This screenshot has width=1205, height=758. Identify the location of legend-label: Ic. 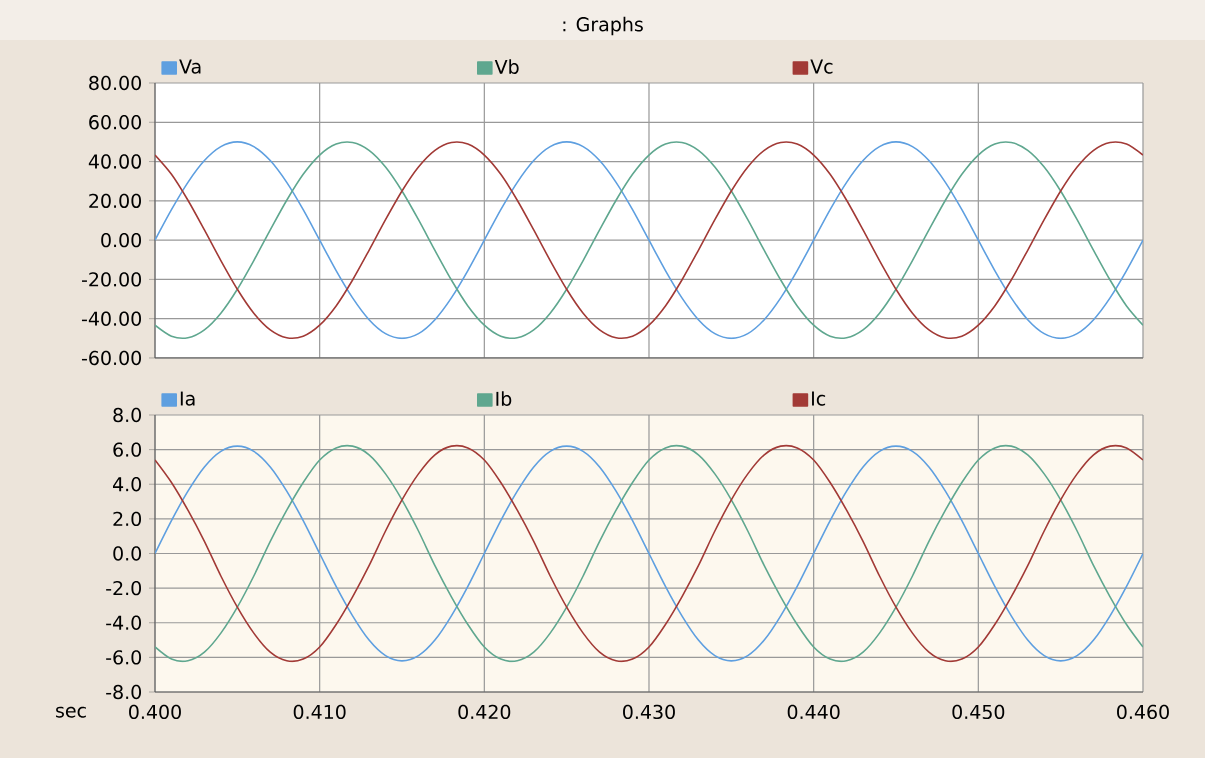
(819, 398).